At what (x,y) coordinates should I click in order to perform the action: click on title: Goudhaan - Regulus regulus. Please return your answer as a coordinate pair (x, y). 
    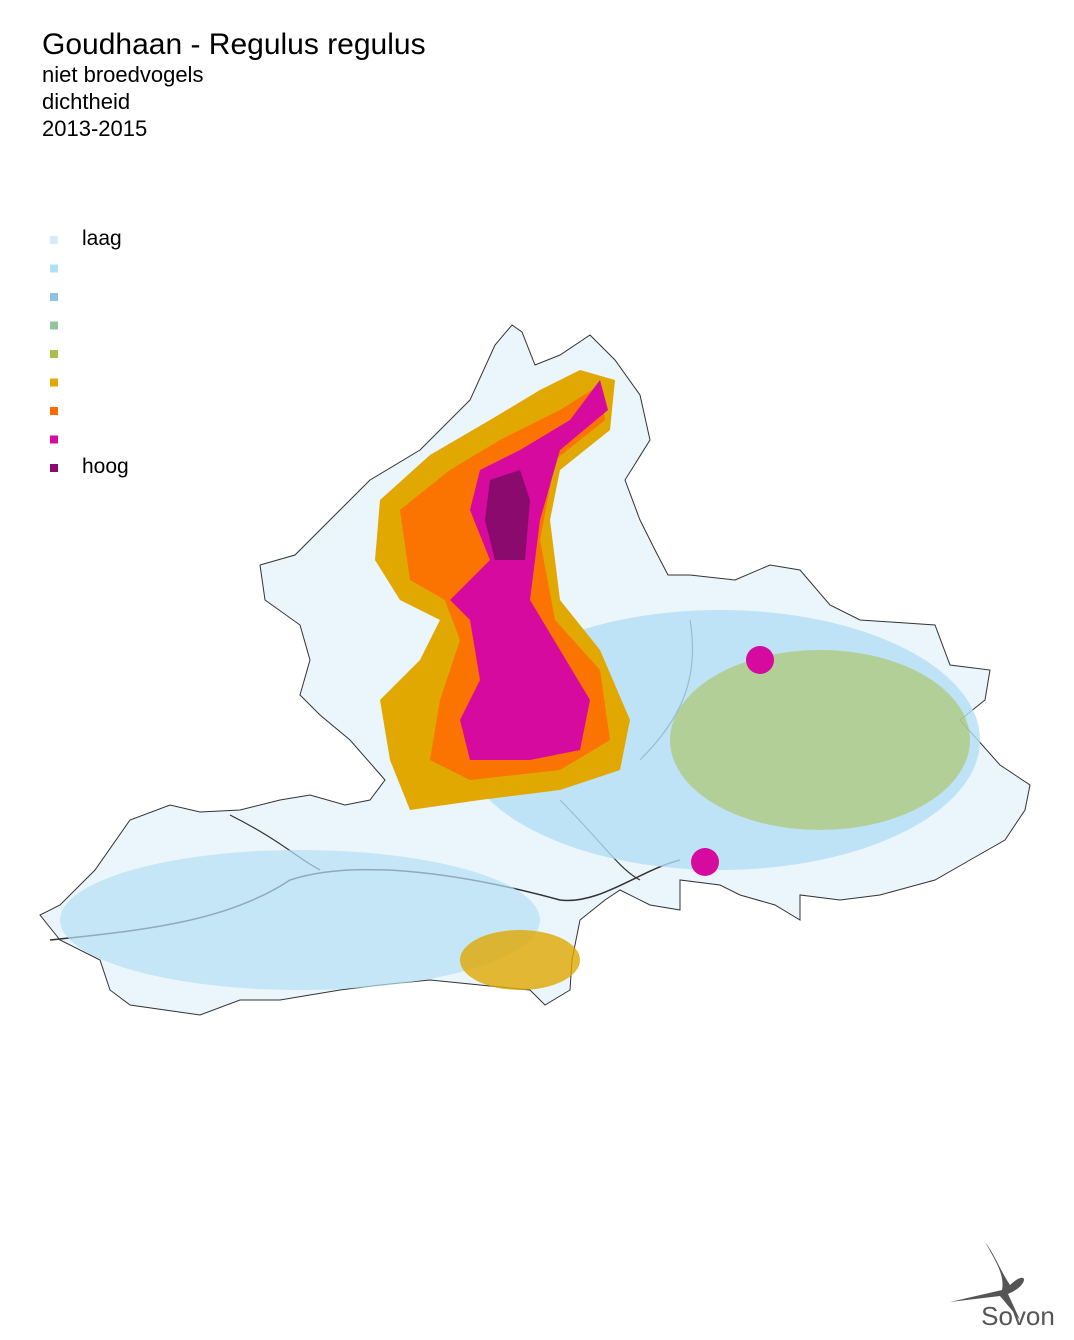
    Looking at the image, I should click on (234, 44).